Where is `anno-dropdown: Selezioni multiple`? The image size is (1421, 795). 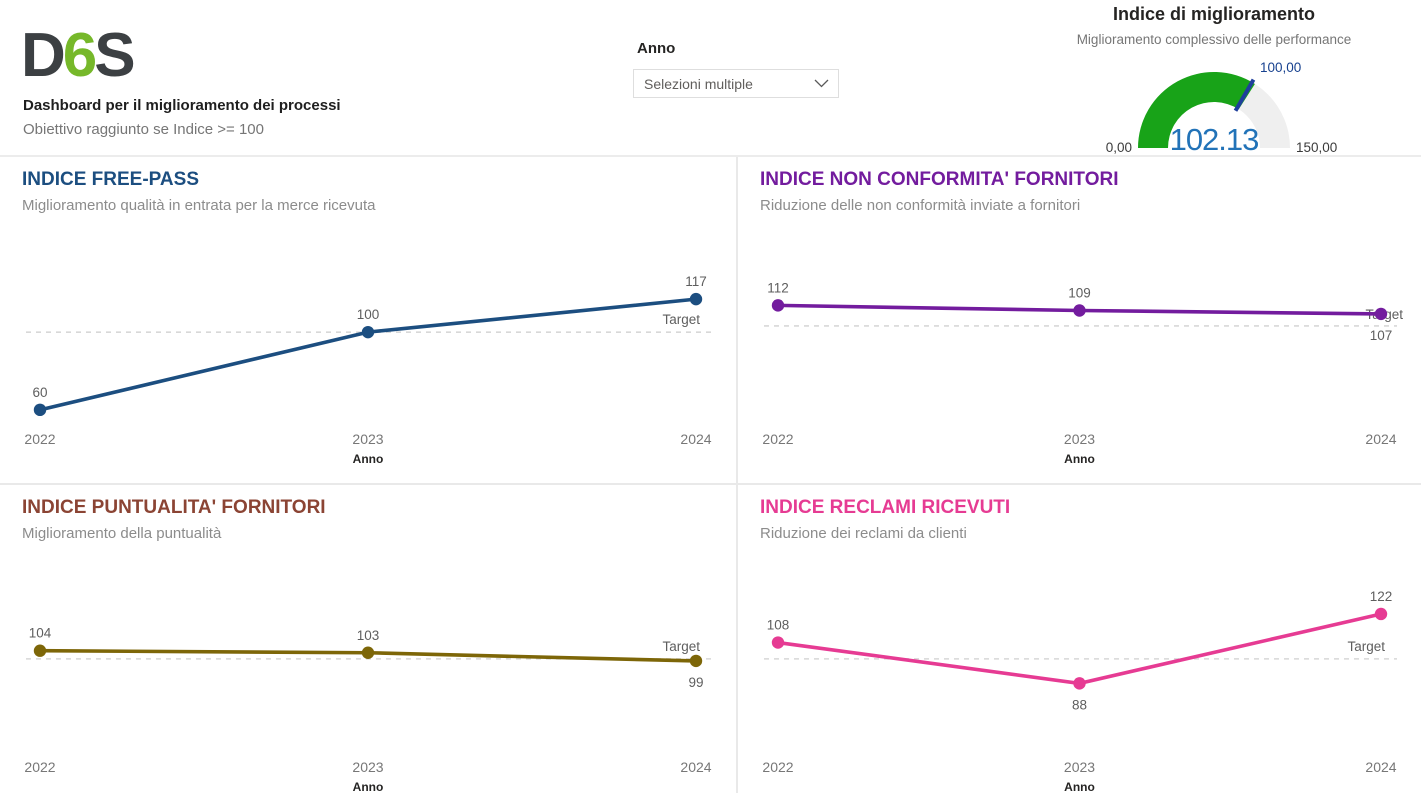 anno-dropdown: Selezioni multiple is located at coordinates (736, 83).